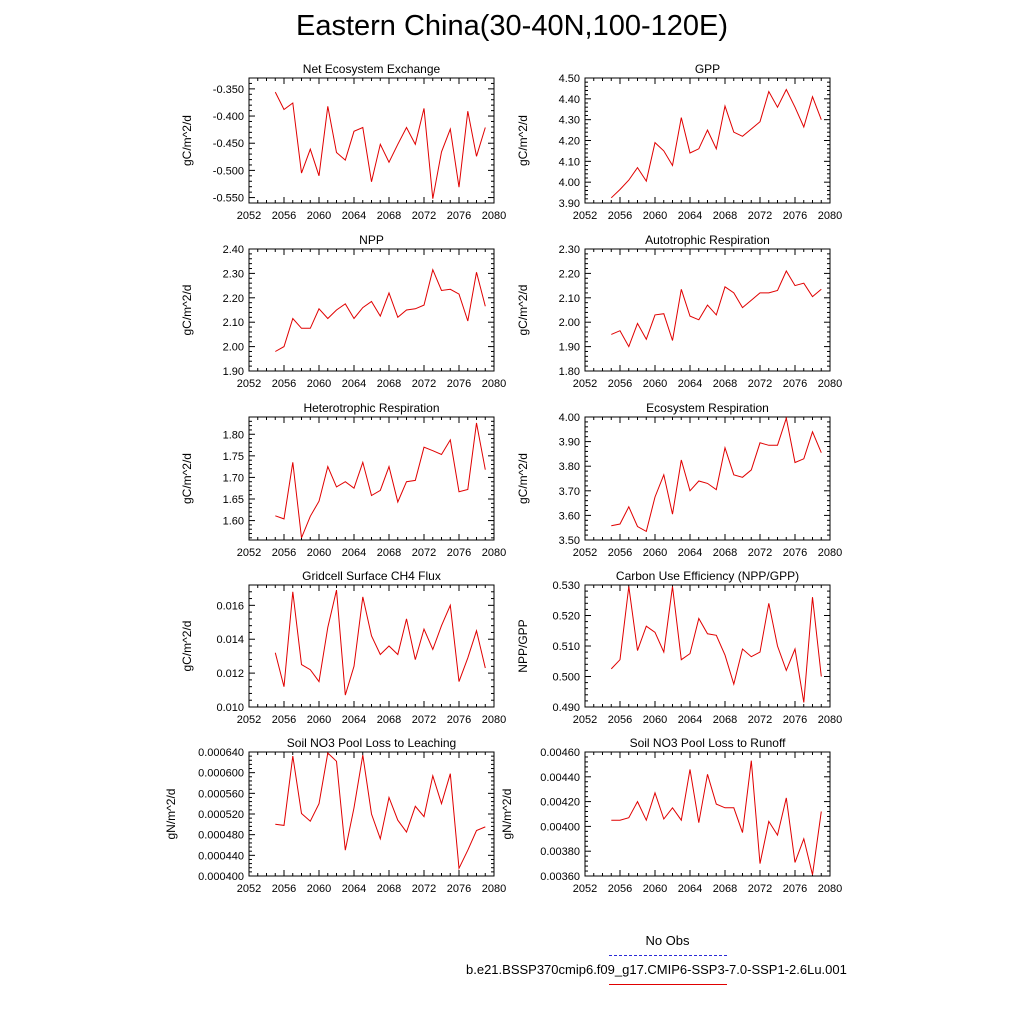  I want to click on page-title: Eastern China(30-40N,100-120E), so click(512, 26).